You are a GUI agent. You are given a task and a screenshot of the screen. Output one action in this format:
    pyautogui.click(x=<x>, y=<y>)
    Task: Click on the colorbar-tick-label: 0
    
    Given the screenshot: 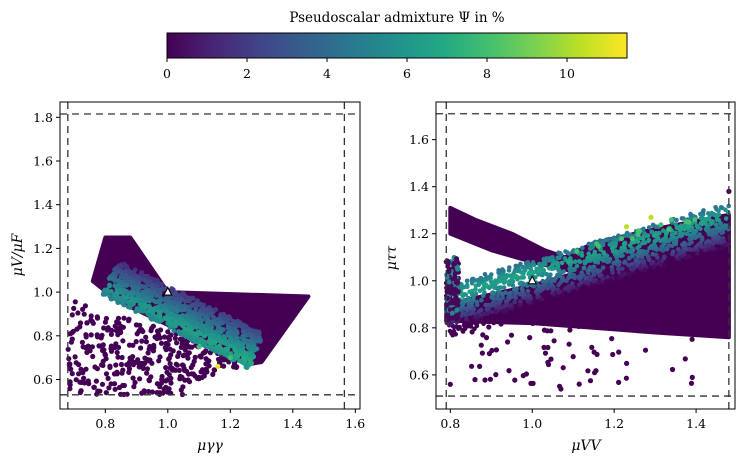 What is the action you would take?
    pyautogui.click(x=167, y=73)
    